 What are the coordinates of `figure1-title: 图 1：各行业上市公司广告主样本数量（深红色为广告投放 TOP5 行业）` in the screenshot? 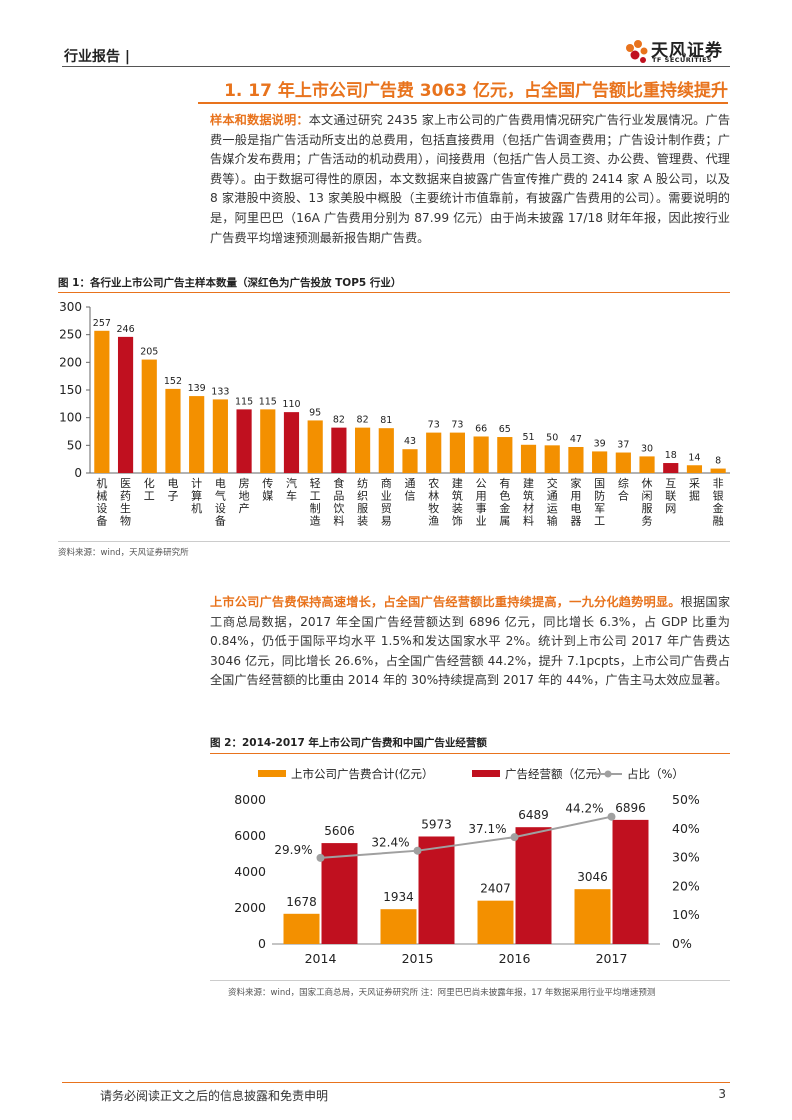 It's located at (230, 283).